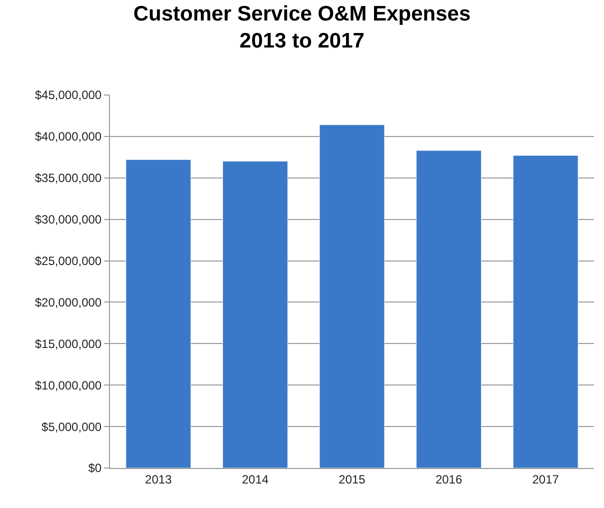 The image size is (604, 508). What do you see at coordinates (68, 343) in the screenshot?
I see `y-tick-label: $15,000,000` at bounding box center [68, 343].